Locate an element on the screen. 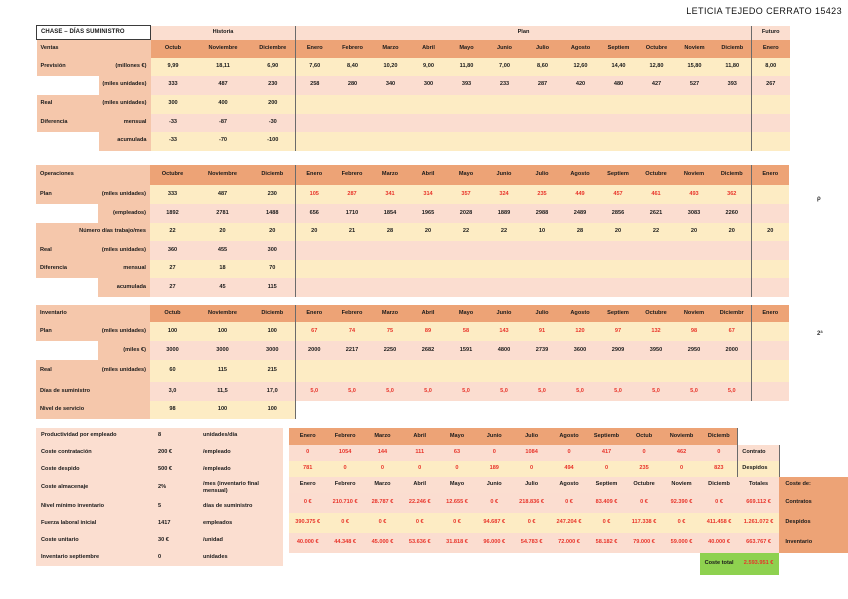 This screenshot has height=599, width=848. cell: 12,80 is located at coordinates (656, 66).